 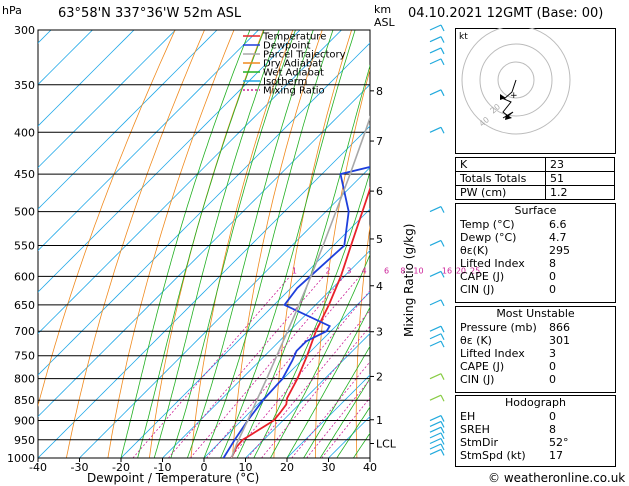 What do you see at coordinates (514, 96) in the screenshot?
I see `hodograph-storm-marker: +` at bounding box center [514, 96].